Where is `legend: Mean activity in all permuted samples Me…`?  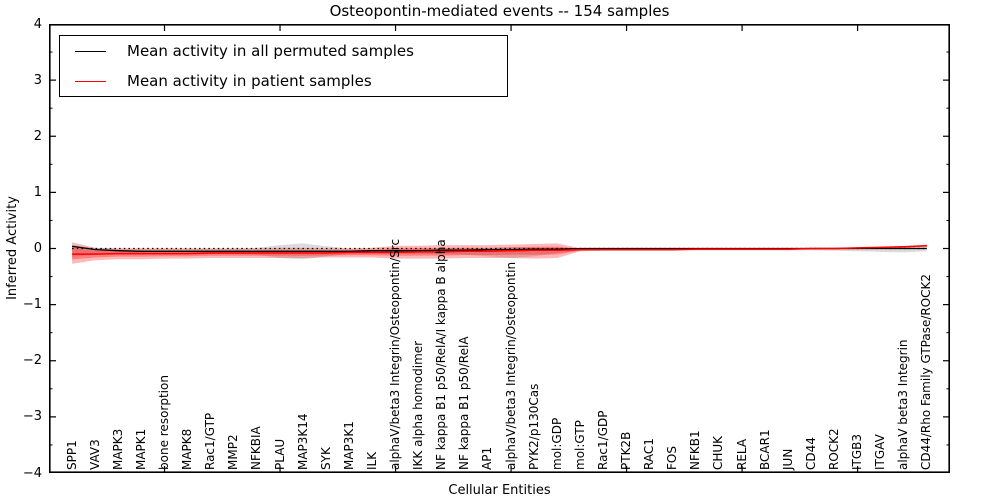
legend: Mean activity in all permuted samples Me… is located at coordinates (283, 66).